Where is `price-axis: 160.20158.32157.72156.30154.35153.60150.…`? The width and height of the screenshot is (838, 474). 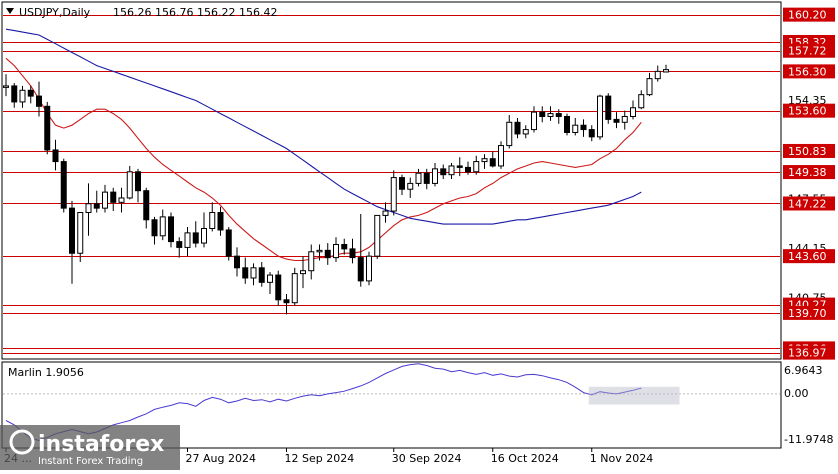
price-axis: 160.20158.32157.72156.30154.35153.60150.… is located at coordinates (809, 183).